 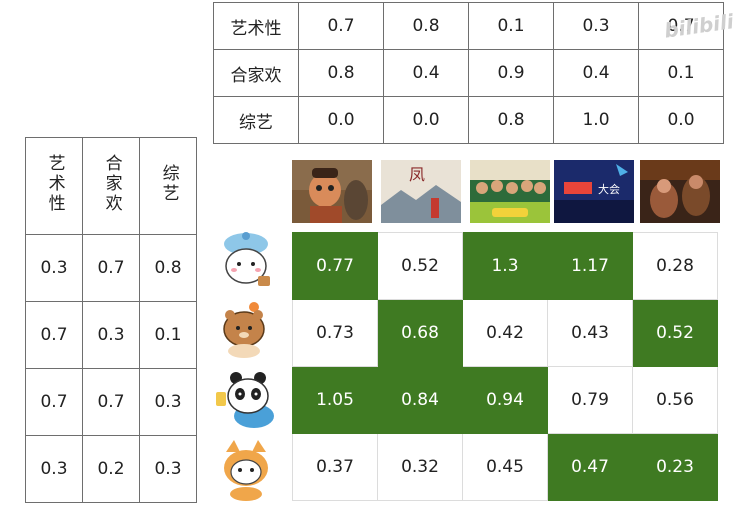 What do you see at coordinates (510, 191) in the screenshot?
I see `variety-show-group-poster-icon` at bounding box center [510, 191].